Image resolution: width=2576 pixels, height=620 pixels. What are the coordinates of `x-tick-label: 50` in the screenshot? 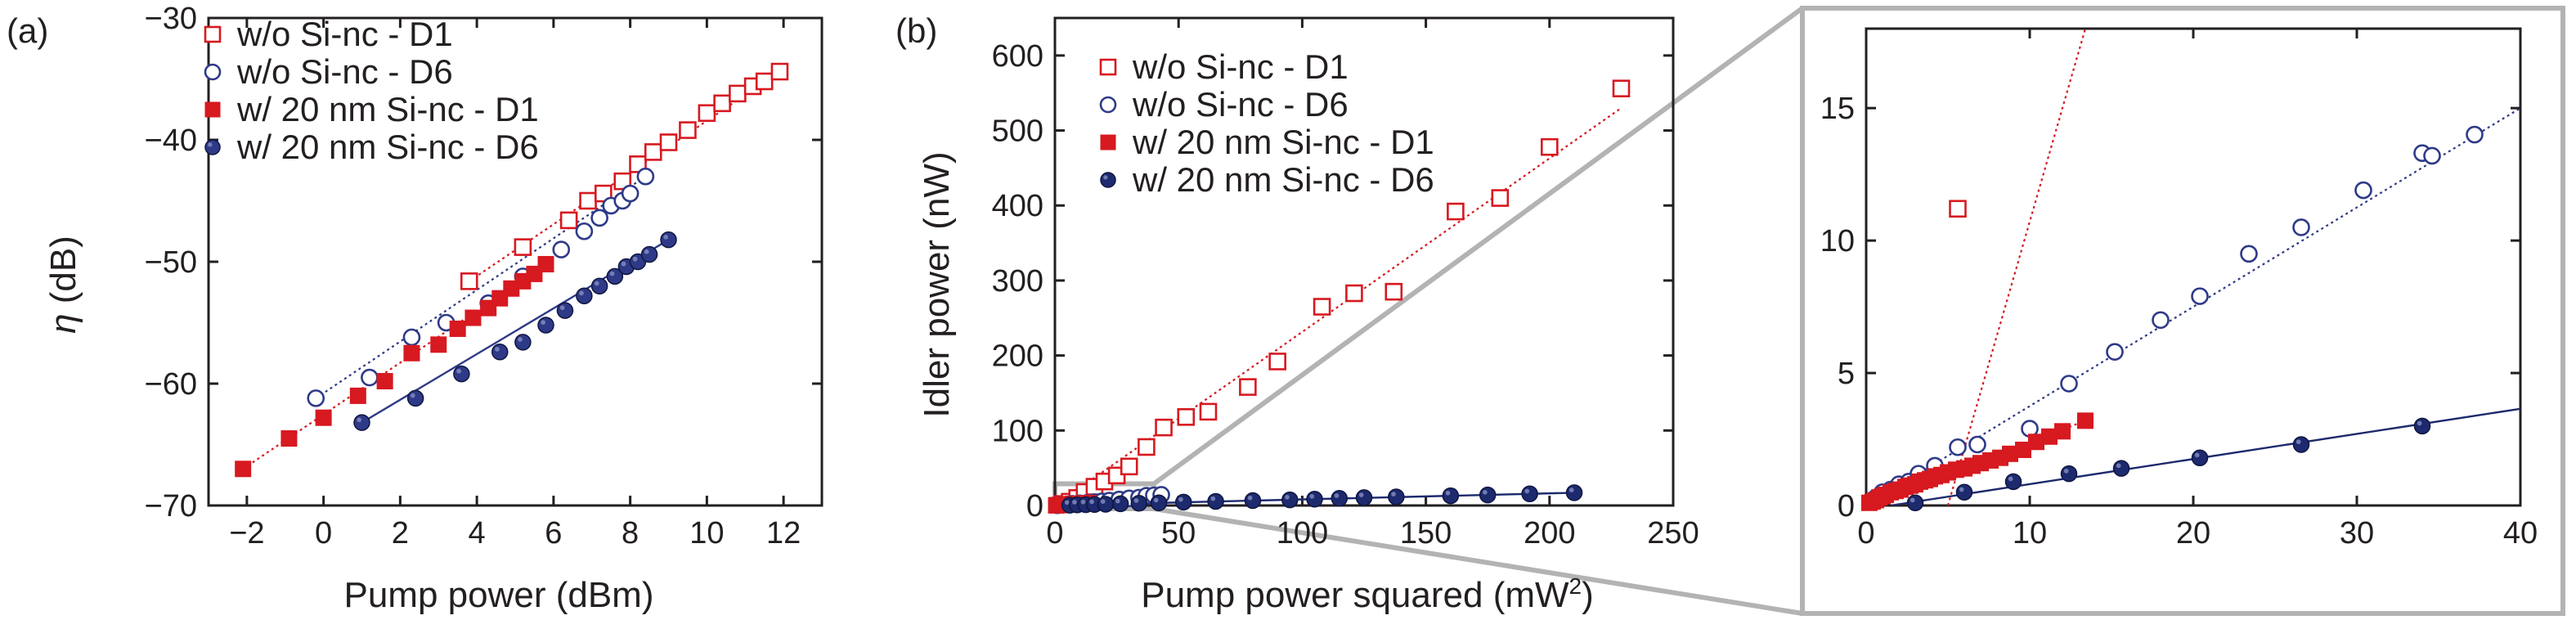 It's located at (1178, 533).